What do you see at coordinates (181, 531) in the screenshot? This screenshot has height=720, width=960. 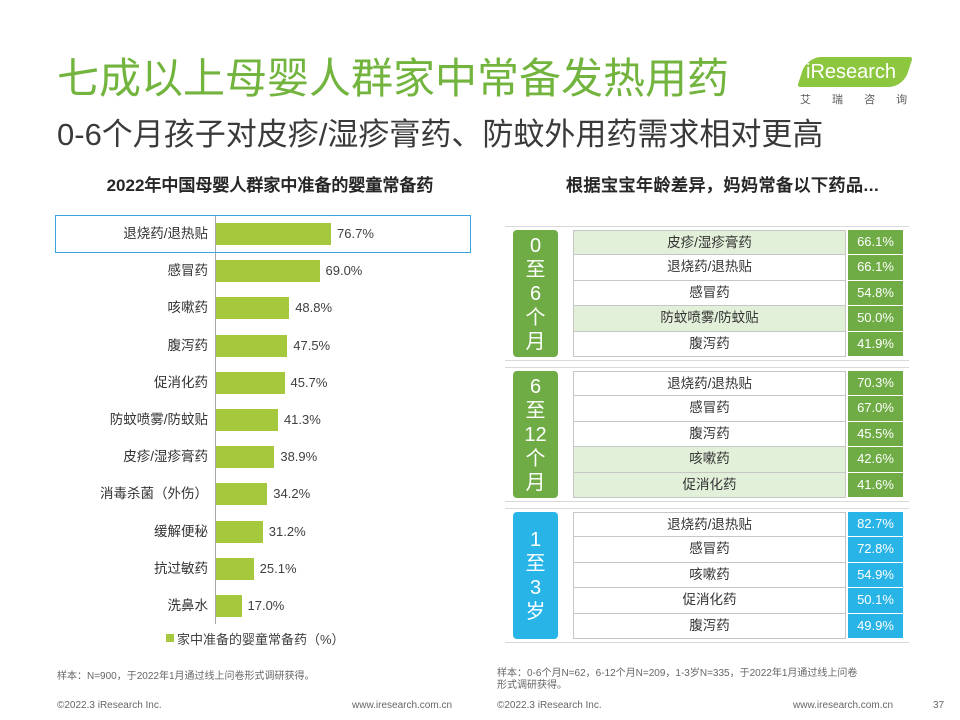 I see `bar-category-label: 缓解便秘` at bounding box center [181, 531].